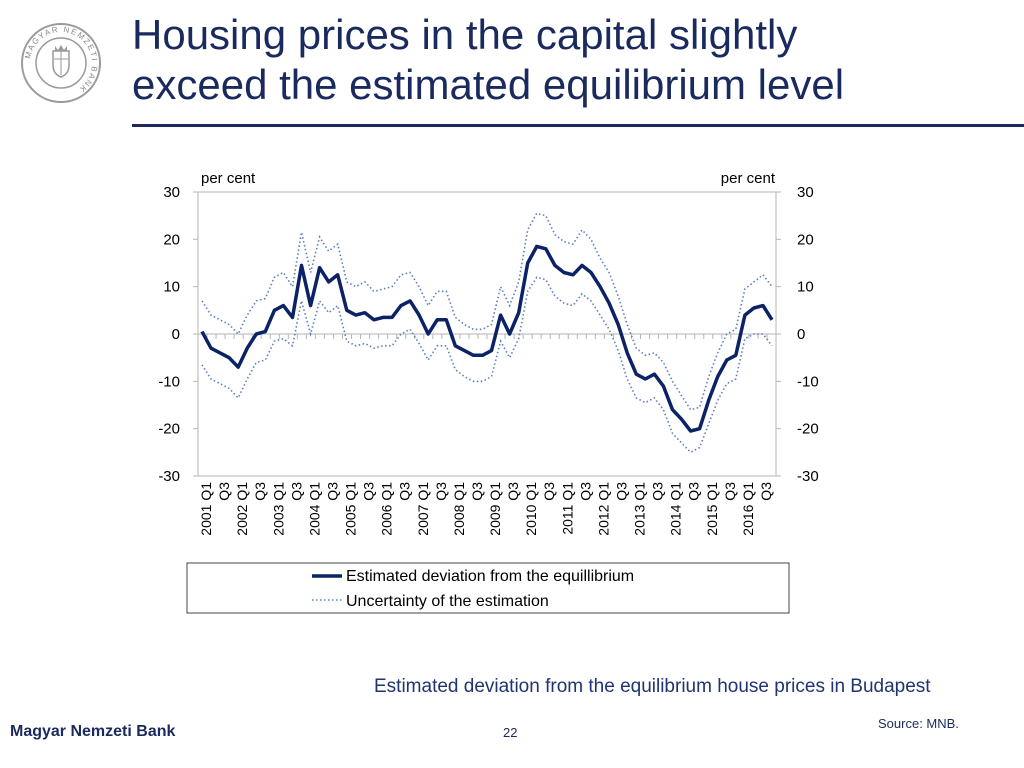 The image size is (1024, 768). What do you see at coordinates (578, 125) in the screenshot?
I see `title-divider` at bounding box center [578, 125].